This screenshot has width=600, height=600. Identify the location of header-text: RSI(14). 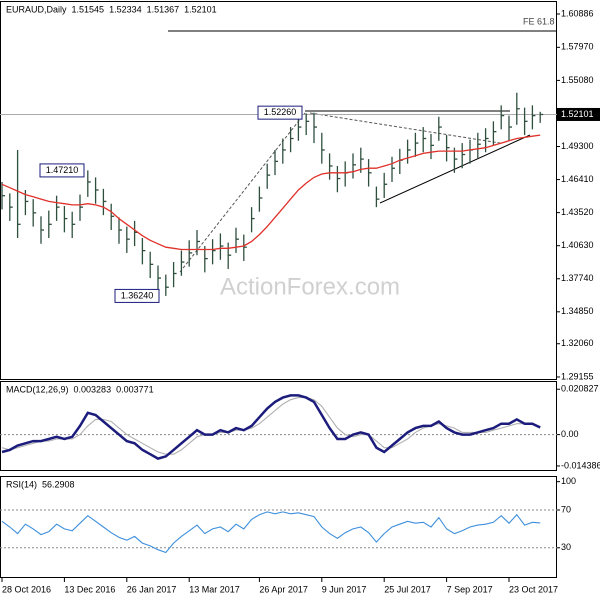
(21, 484).